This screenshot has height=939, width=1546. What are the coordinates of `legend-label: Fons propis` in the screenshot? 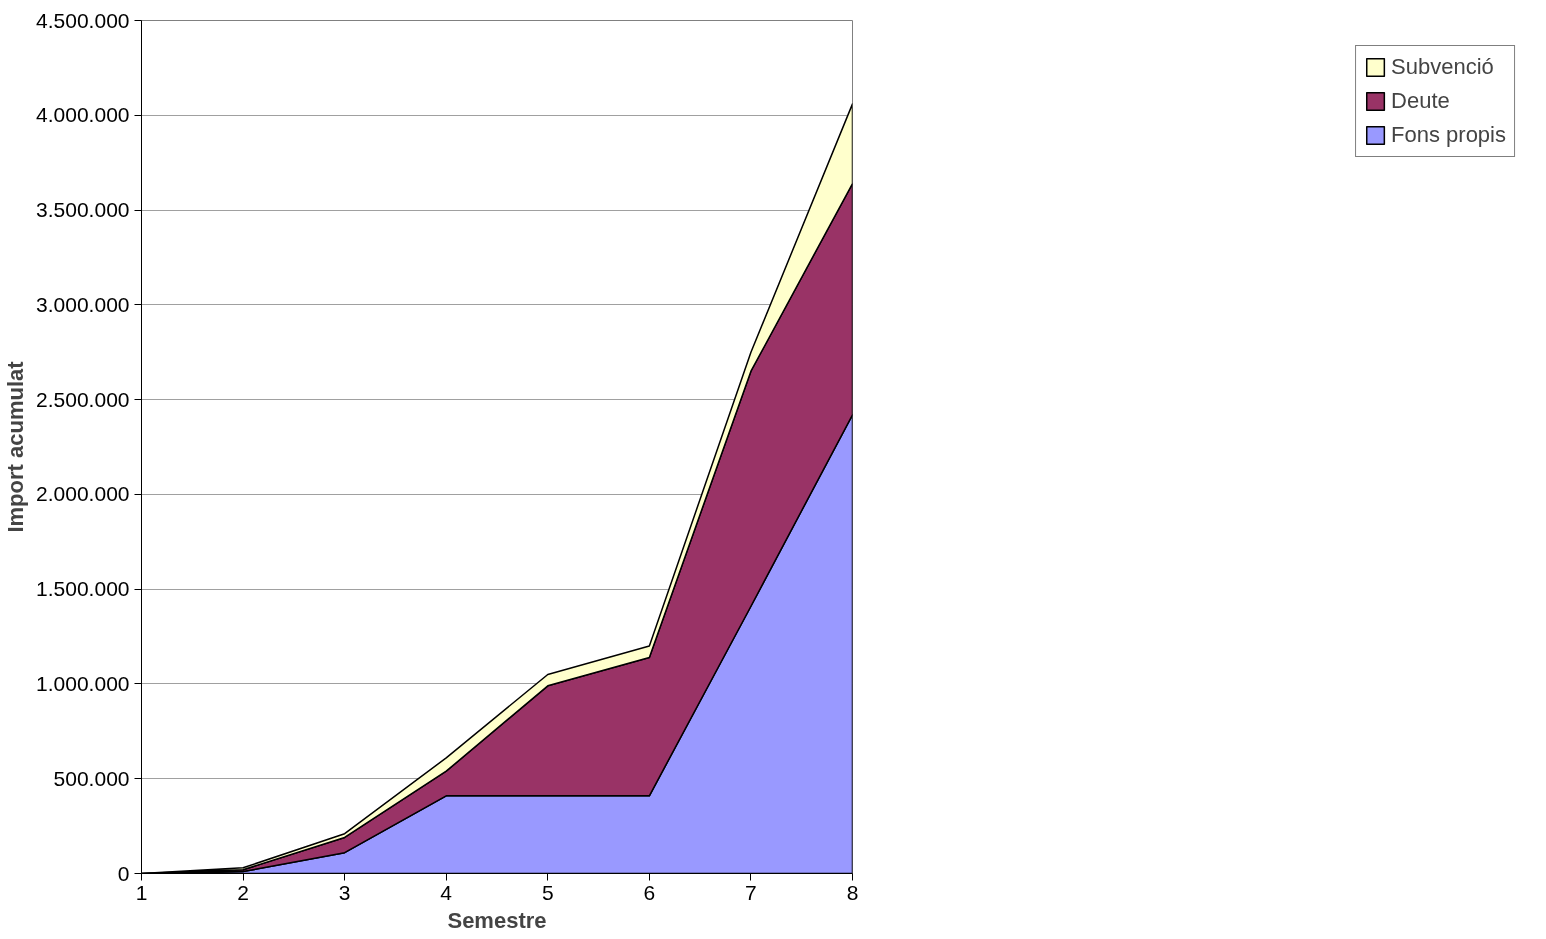 It's located at (1448, 135).